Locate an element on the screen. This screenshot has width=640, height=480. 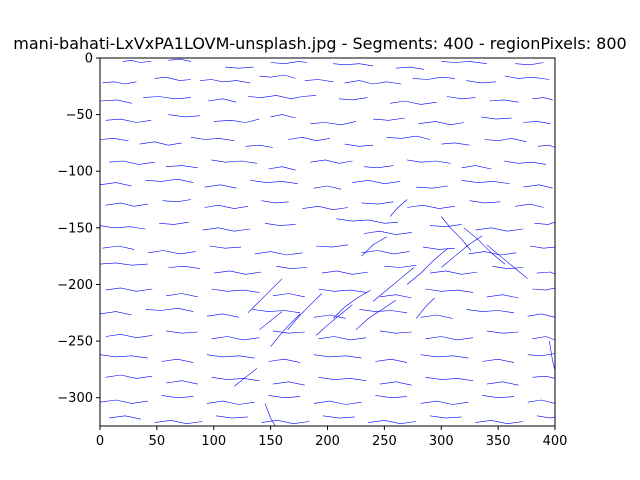
x-tick-label: 200 is located at coordinates (327, 441).